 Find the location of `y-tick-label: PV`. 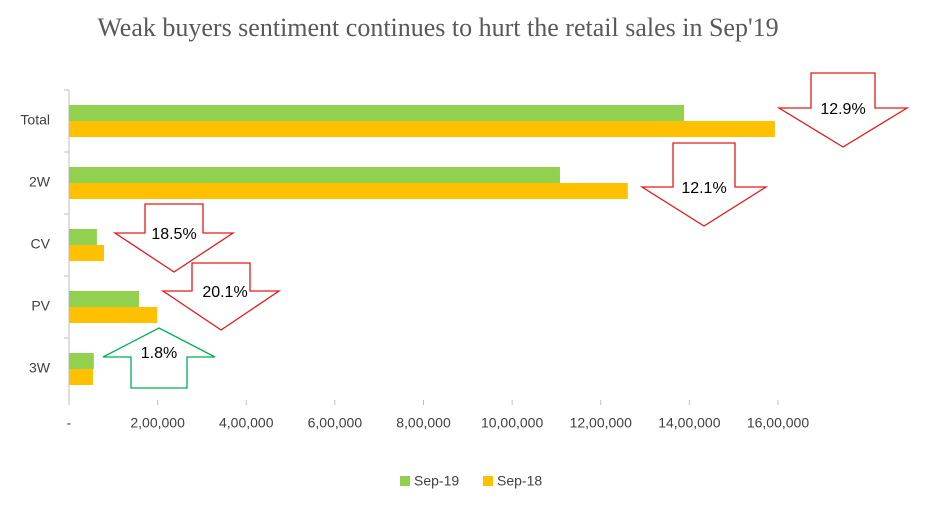

y-tick-label: PV is located at coordinates (40, 306).